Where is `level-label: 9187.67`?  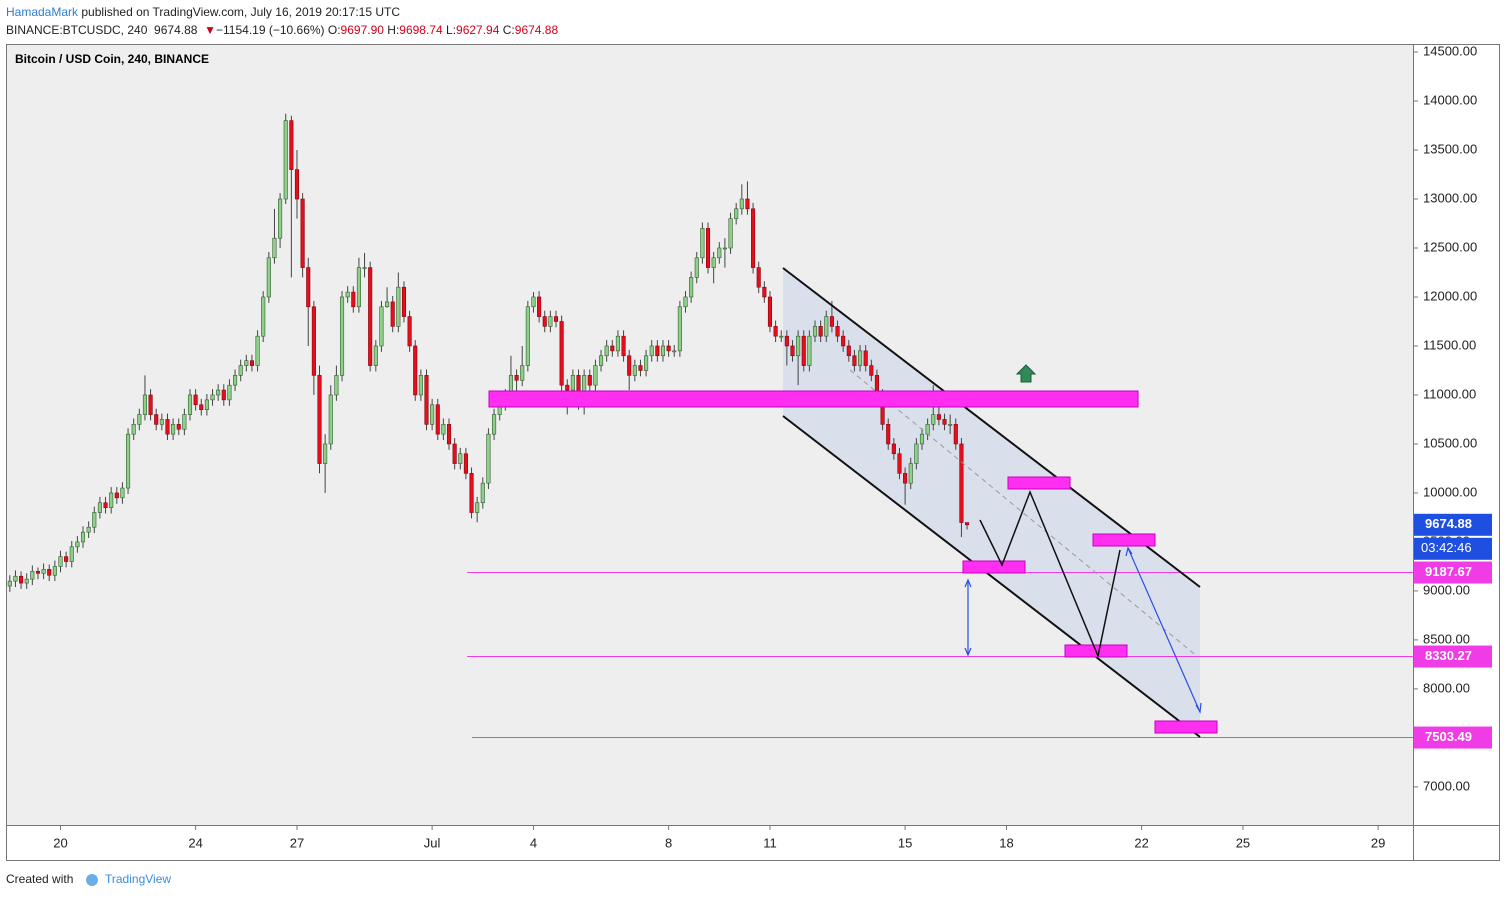
level-label: 9187.67 is located at coordinates (1448, 571).